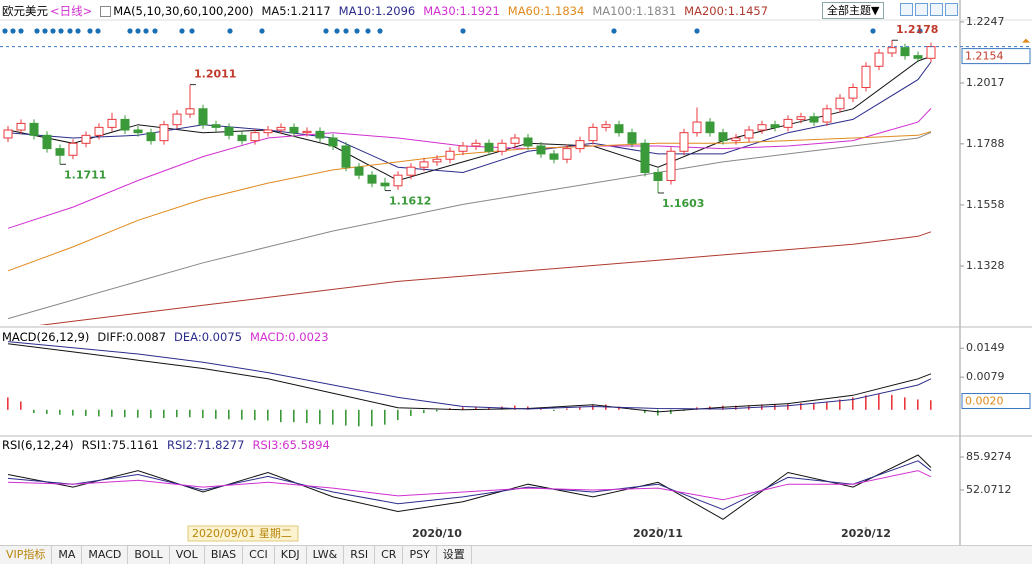 This screenshot has height=564, width=1032. I want to click on indicator-tab: PSY, so click(420, 555).